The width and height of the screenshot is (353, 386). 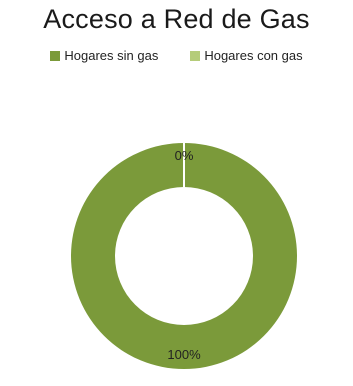 I want to click on legend-label-sin-gas: Hogares sin gas, so click(x=111, y=55).